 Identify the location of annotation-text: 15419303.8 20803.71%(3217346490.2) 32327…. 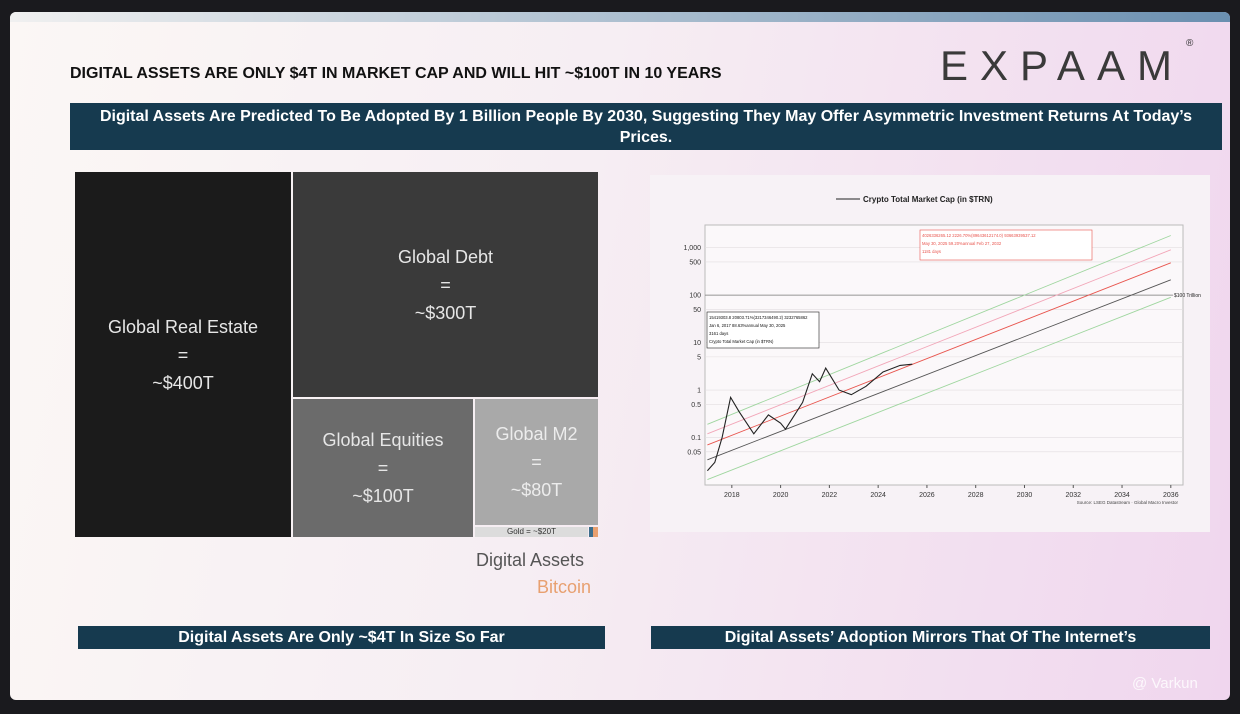
(758, 317).